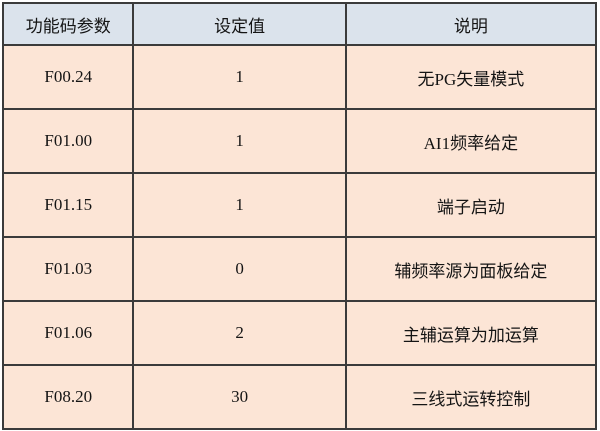  I want to click on cell-function-code: F01.03, so click(68, 269).